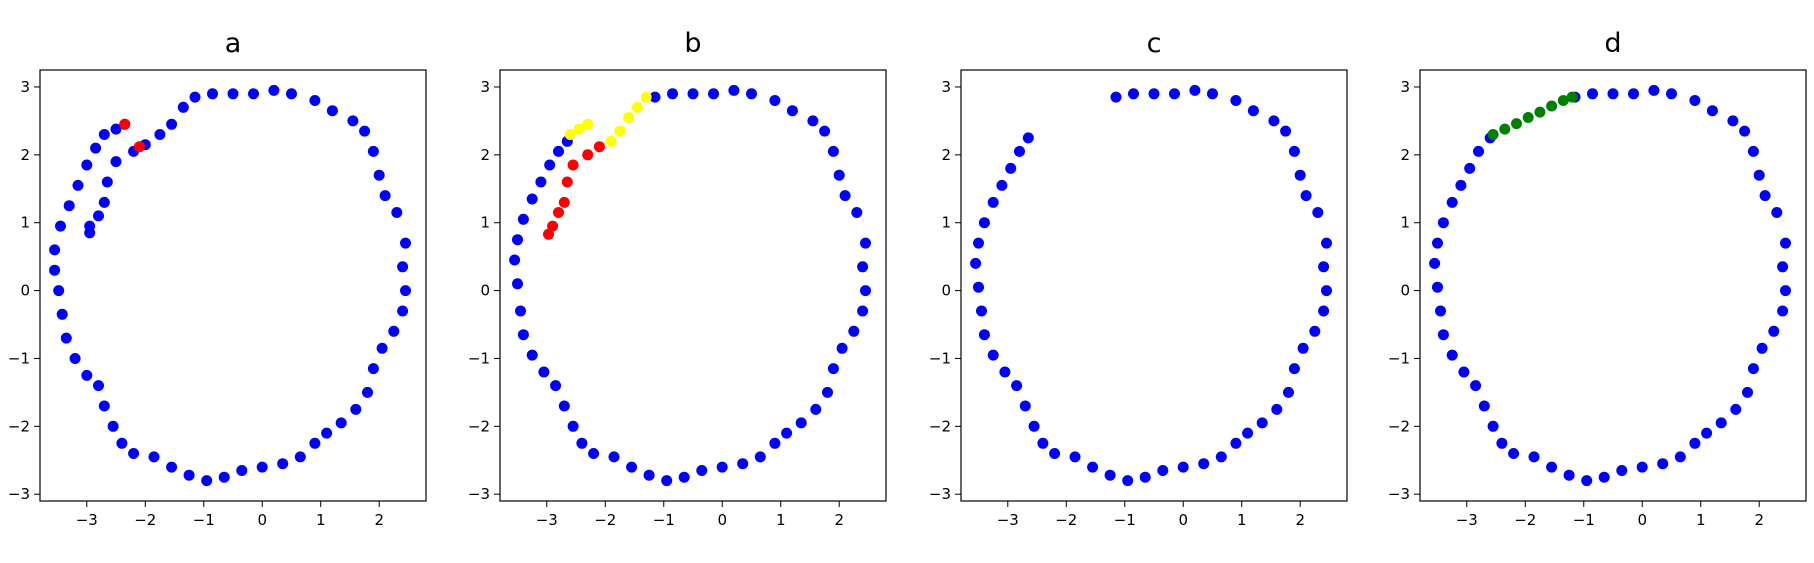 The image size is (1814, 563). What do you see at coordinates (204, 520) in the screenshot?
I see `x-tick-label: −1` at bounding box center [204, 520].